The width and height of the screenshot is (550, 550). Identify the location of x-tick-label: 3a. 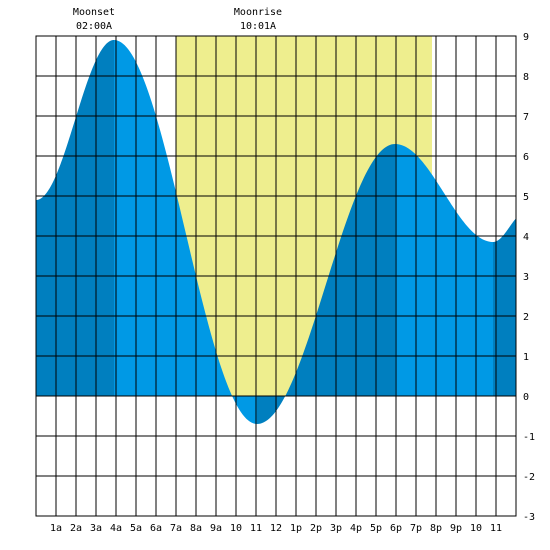
(96, 528).